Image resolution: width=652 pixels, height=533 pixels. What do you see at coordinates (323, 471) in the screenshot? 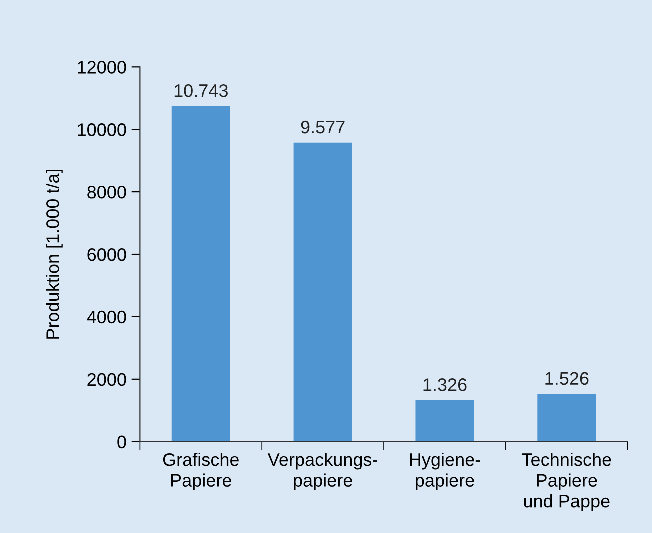
I see `x-tick-label: Verpackungs- papiere` at bounding box center [323, 471].